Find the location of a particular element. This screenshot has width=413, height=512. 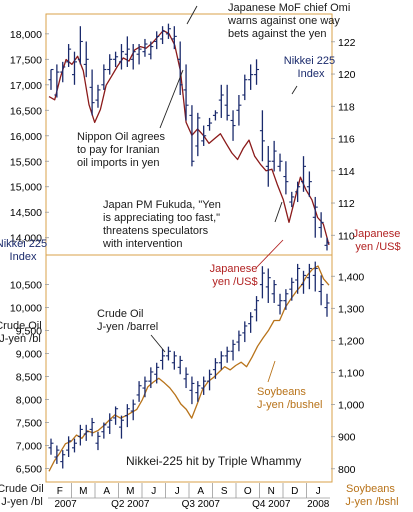

y-tick-label: 7,500 is located at coordinates (29, 424).